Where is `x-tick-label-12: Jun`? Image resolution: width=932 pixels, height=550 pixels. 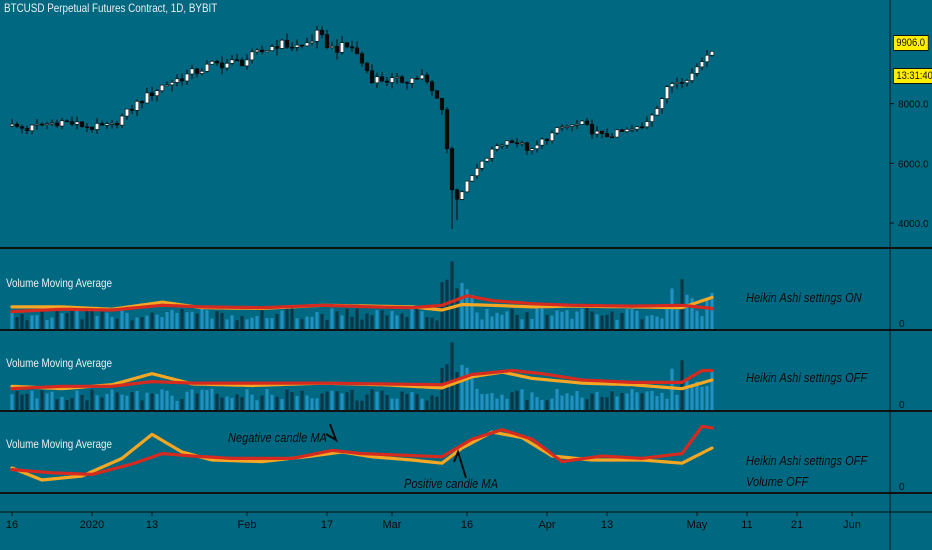
x-tick-label-12: Jun is located at coordinates (852, 525).